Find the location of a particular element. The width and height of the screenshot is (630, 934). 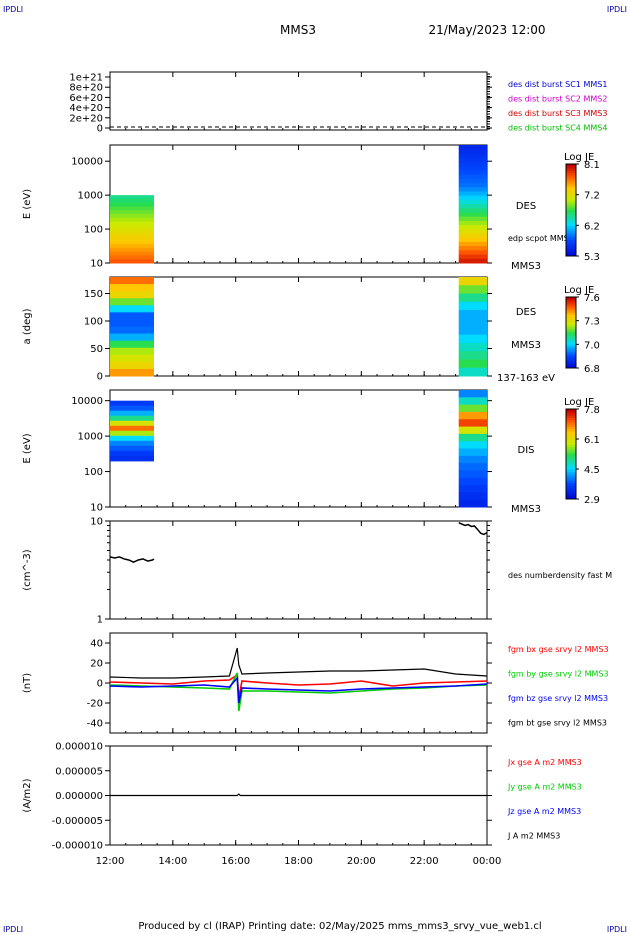

y-tick-label: 150 is located at coordinates (93, 294).